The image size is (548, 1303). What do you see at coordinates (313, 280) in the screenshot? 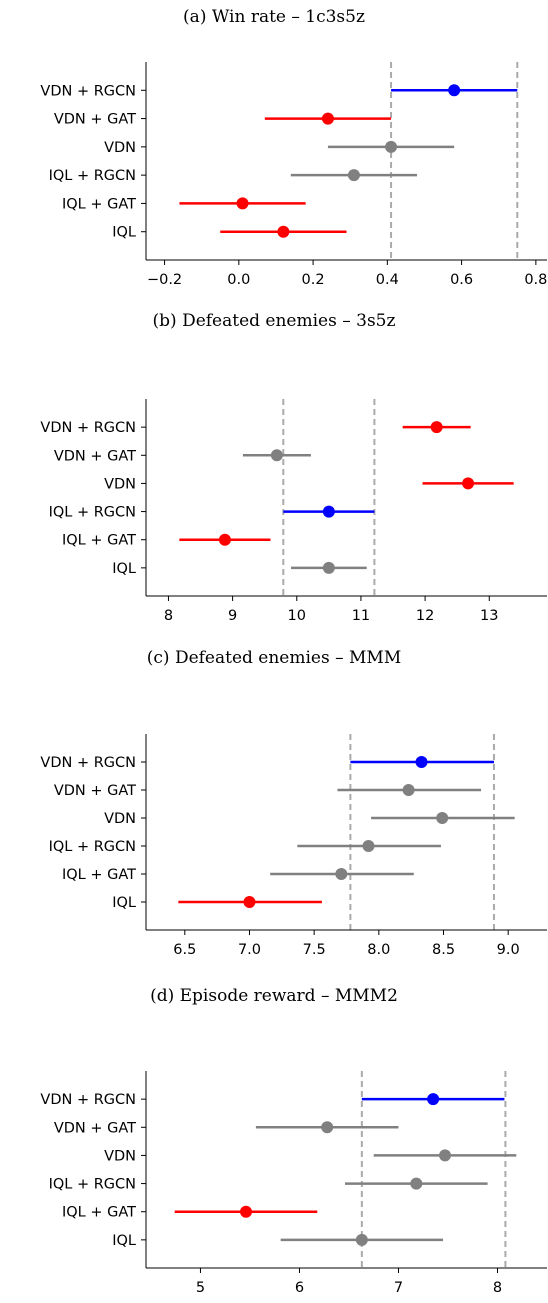
I see `x-tick-label: 0.2` at bounding box center [313, 280].